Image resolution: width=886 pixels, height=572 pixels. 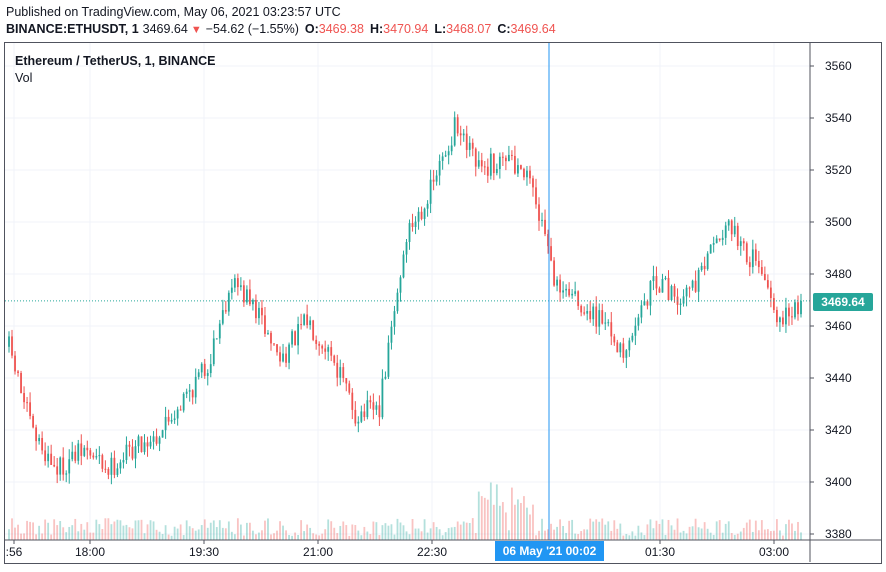 I want to click on y-tick-label: 3560, so click(x=838, y=66).